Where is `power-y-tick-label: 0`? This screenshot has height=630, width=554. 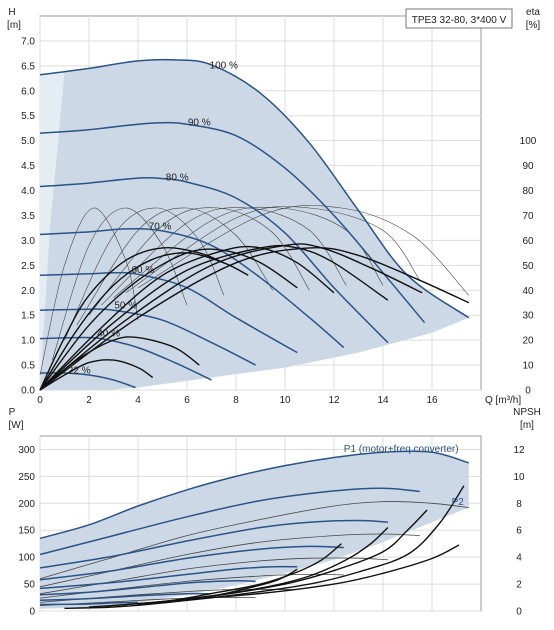 power-y-tick-label: 0 is located at coordinates (32, 612).